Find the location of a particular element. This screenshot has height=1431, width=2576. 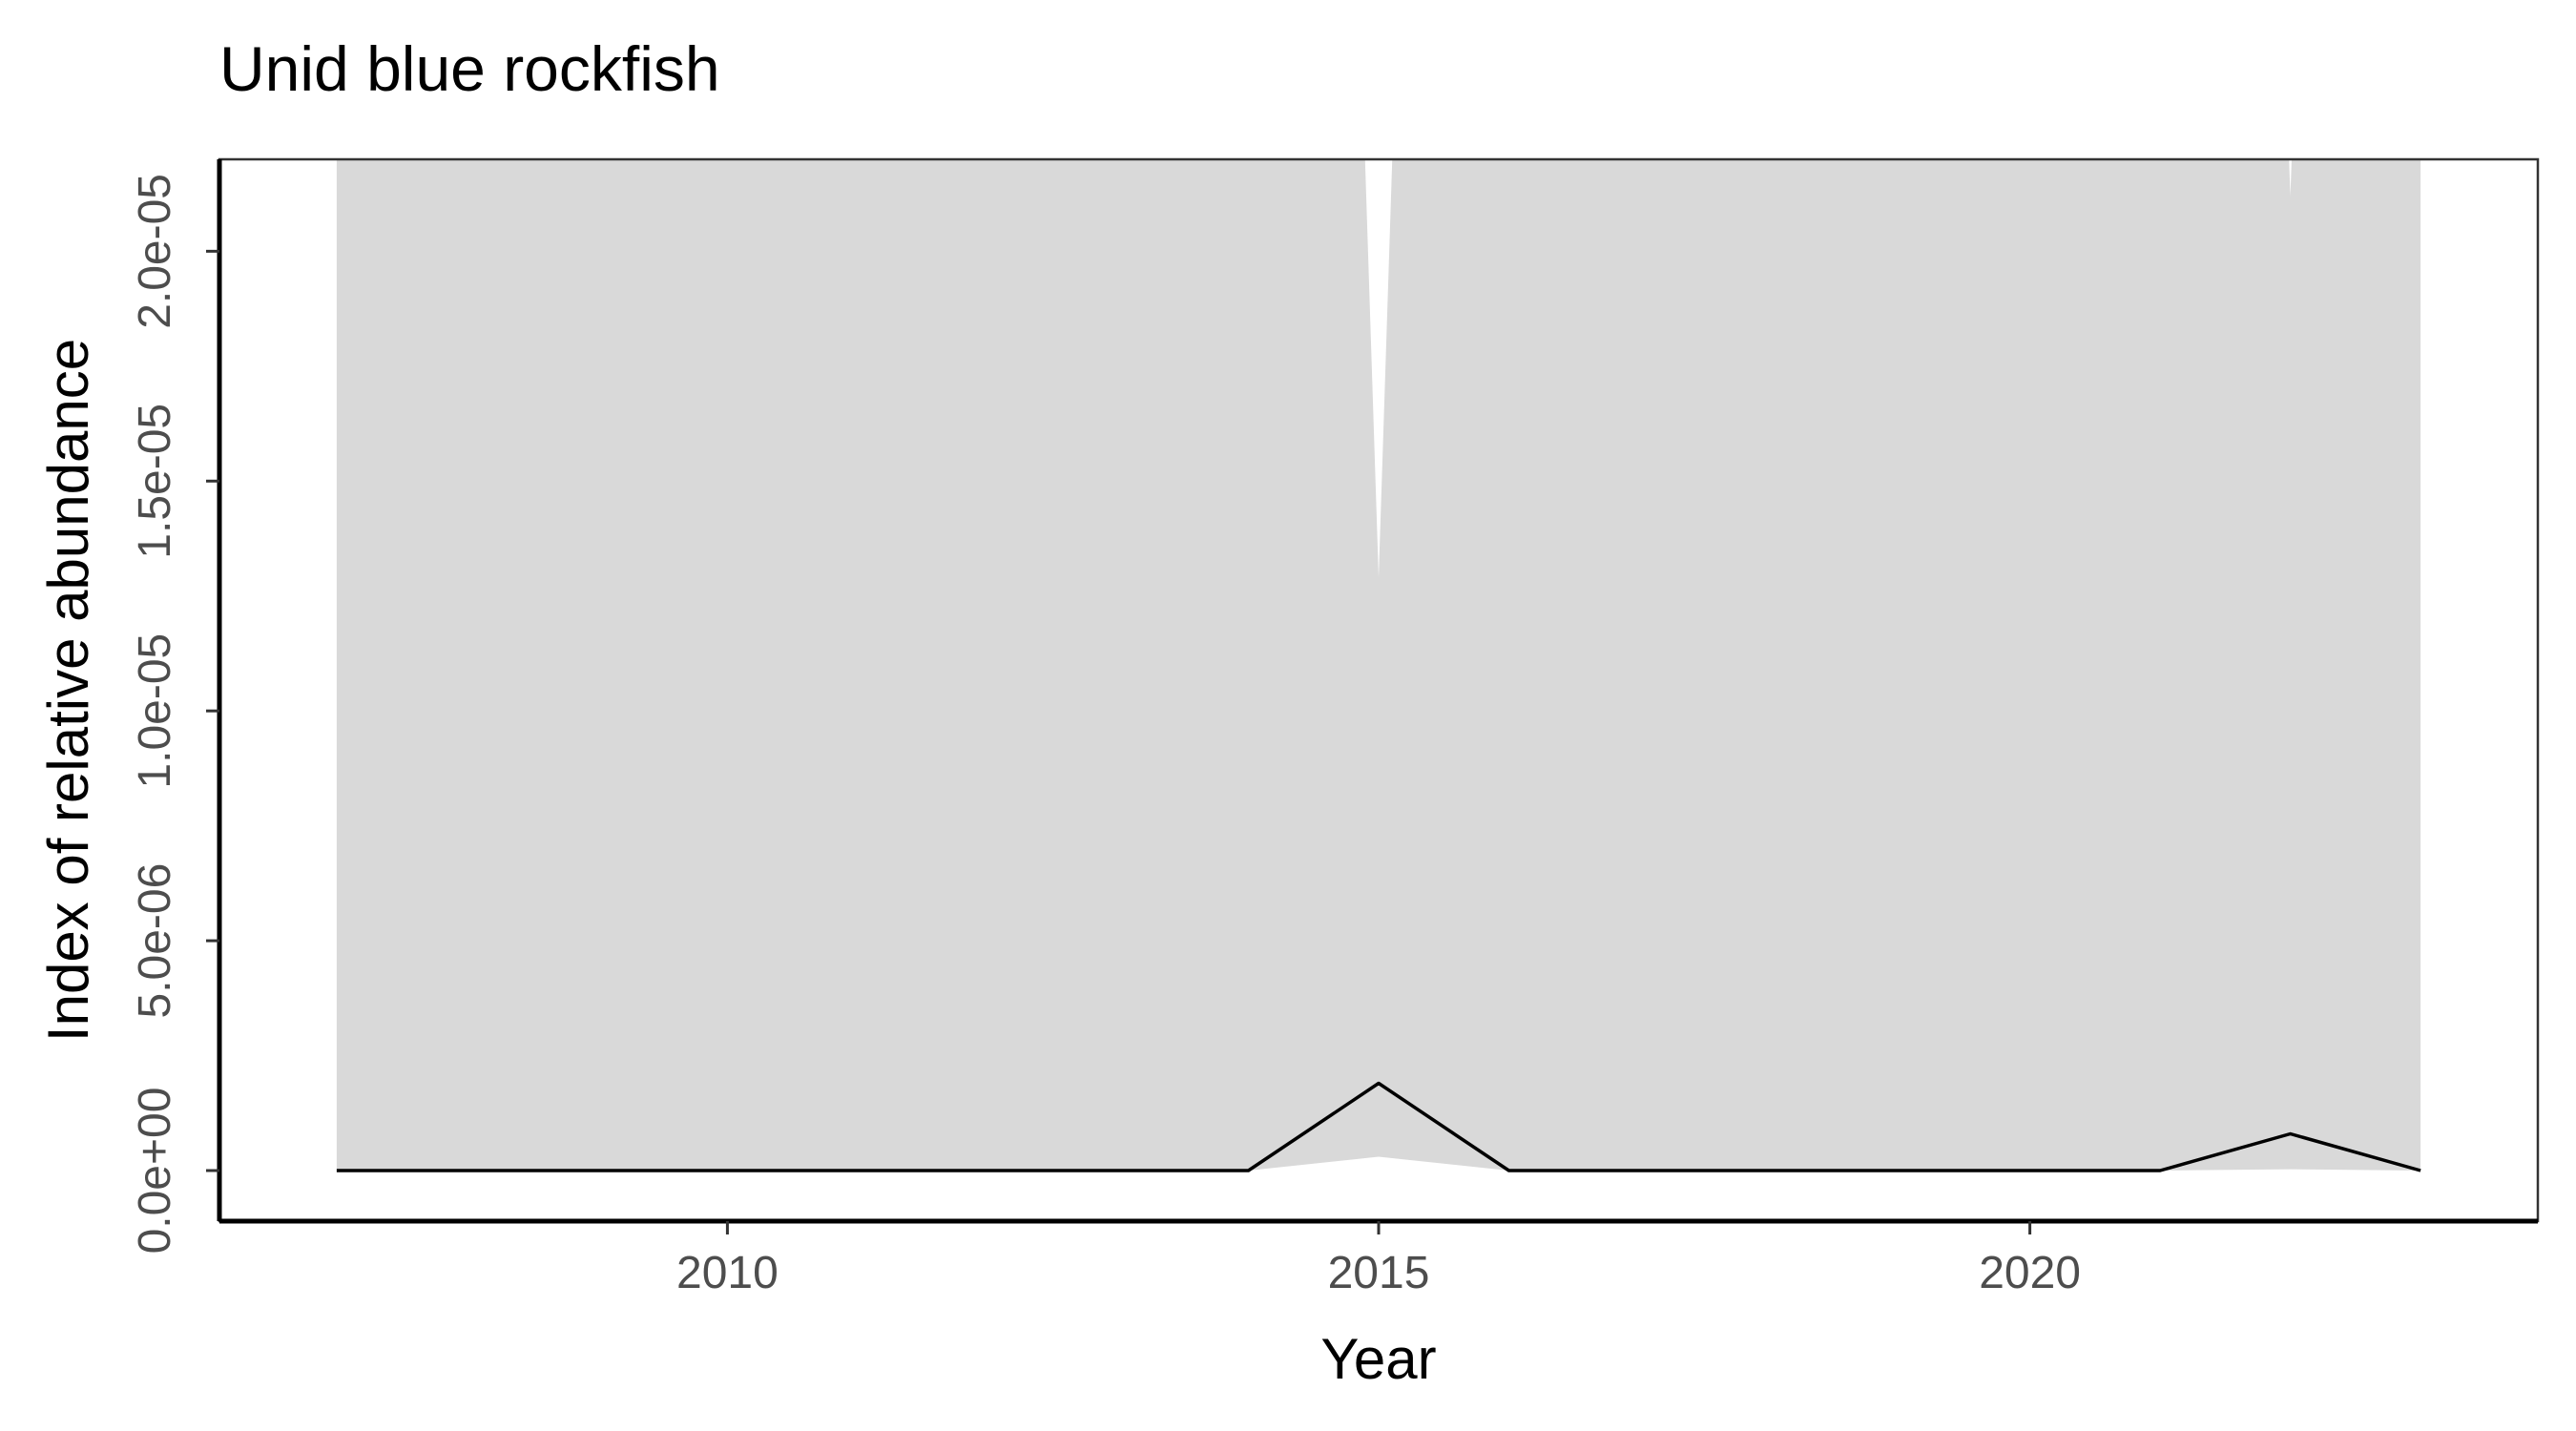

x-tick-label: 2010 is located at coordinates (727, 1273).